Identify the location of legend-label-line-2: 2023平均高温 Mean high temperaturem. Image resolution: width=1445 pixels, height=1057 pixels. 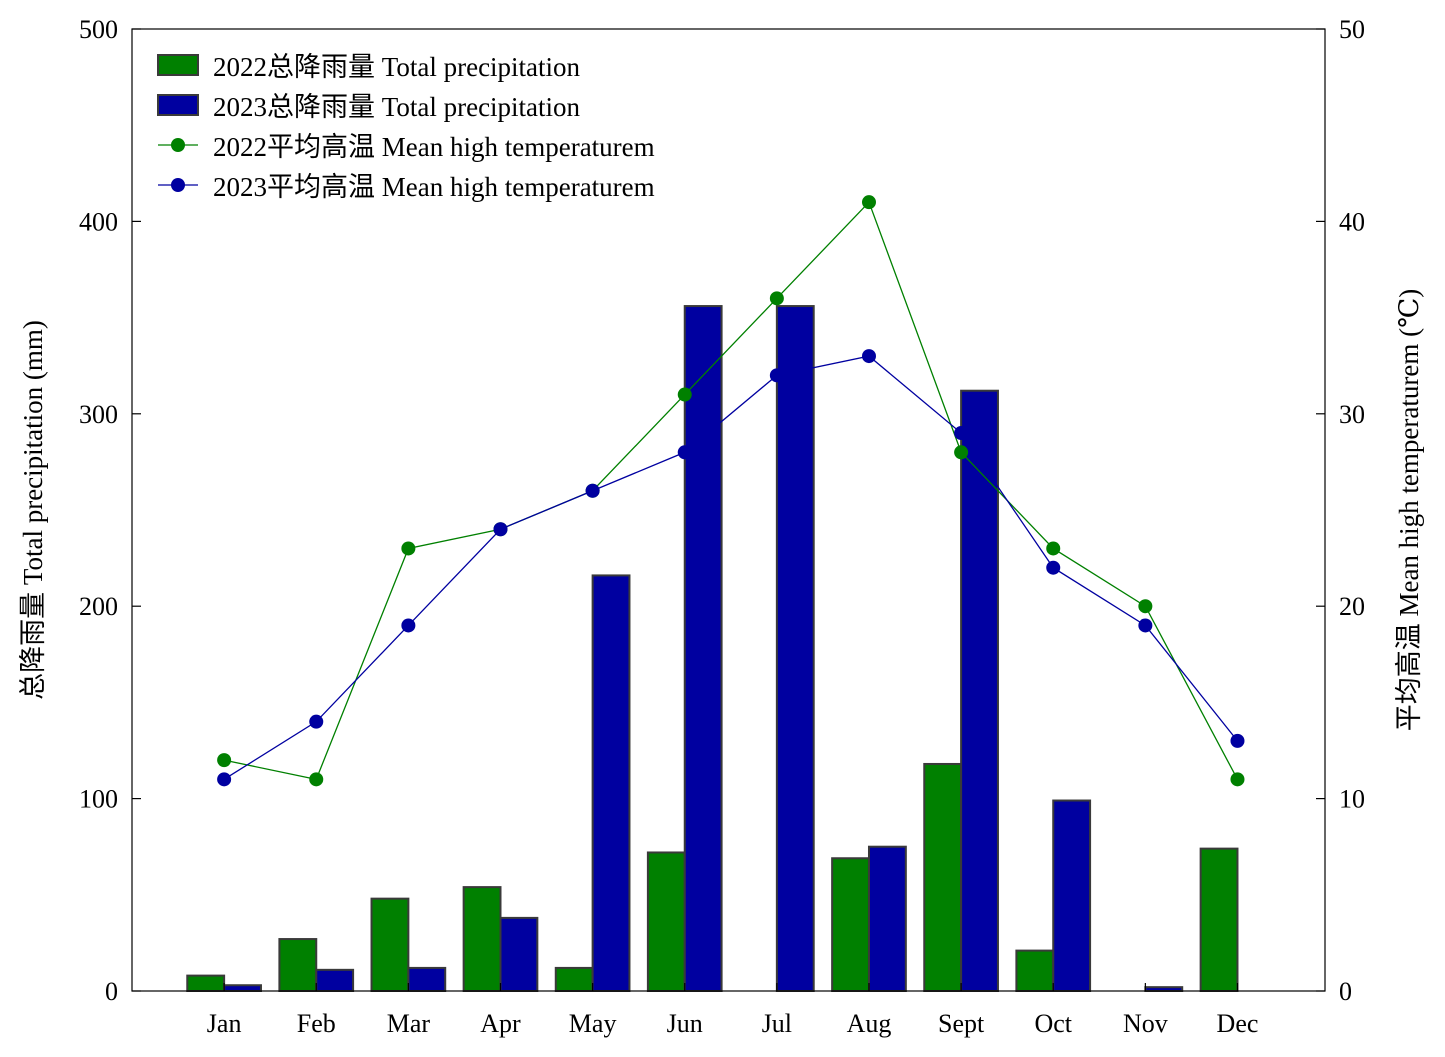
(434, 187).